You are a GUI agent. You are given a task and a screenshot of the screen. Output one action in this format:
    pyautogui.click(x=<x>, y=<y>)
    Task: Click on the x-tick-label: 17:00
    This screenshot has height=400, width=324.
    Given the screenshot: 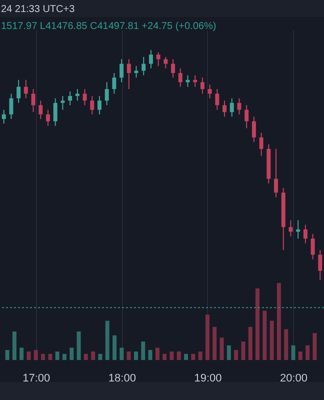 What is the action you would take?
    pyautogui.click(x=36, y=378)
    